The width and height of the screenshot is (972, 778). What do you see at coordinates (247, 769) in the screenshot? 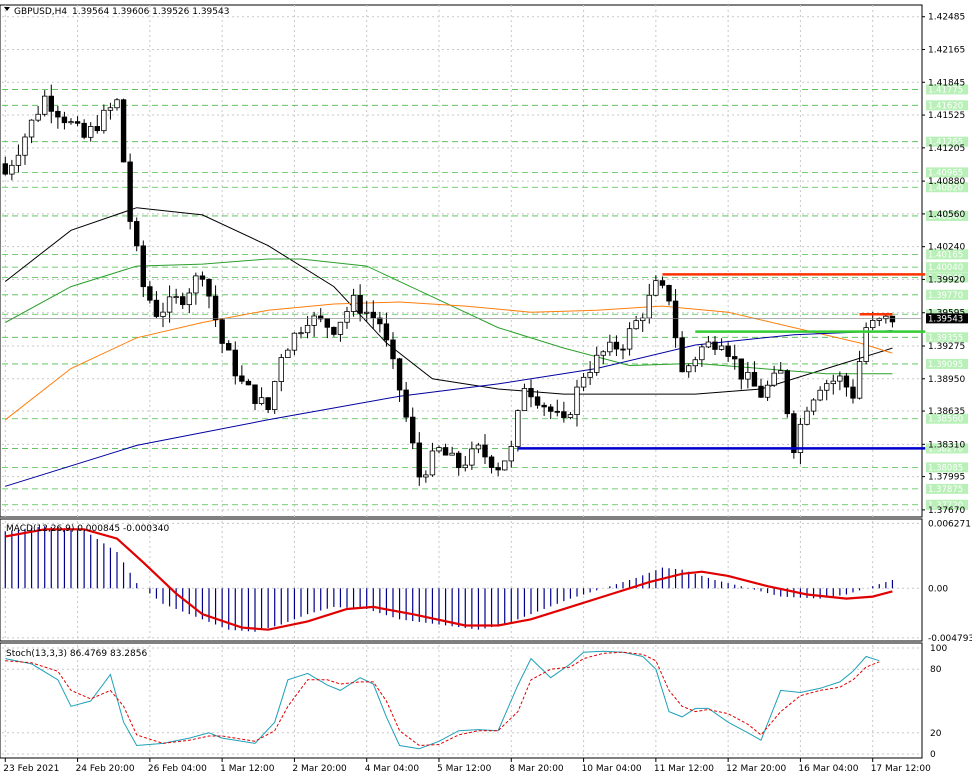
I see `time-tick-label: 1 Mar 12:00` at bounding box center [247, 769].